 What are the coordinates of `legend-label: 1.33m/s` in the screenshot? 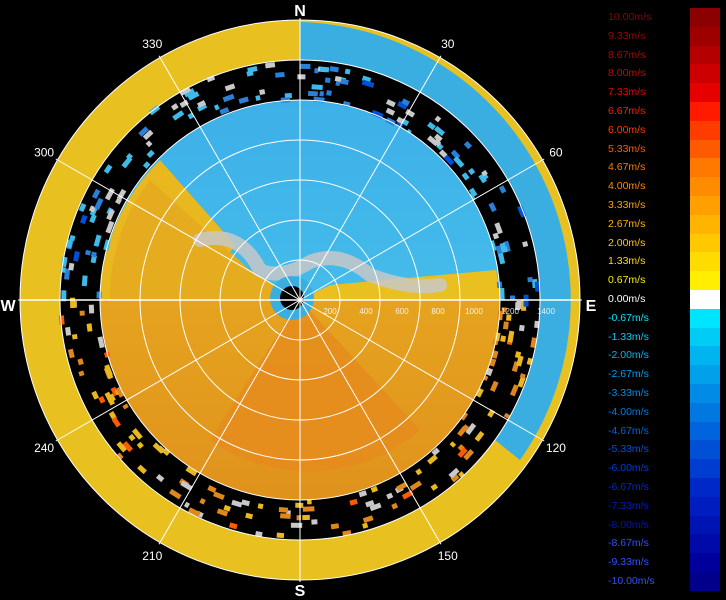 It's located at (627, 261).